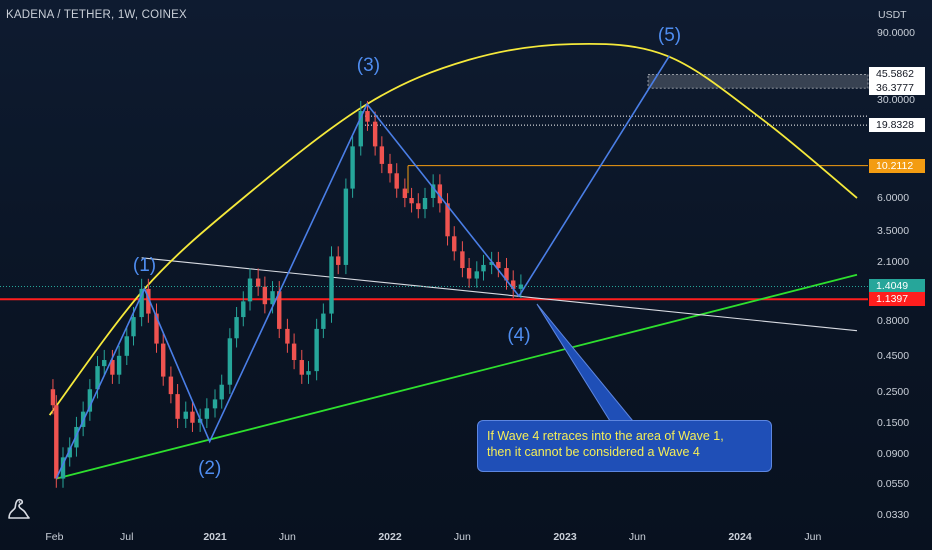  I want to click on y-tick-label: 0.2500, so click(893, 391).